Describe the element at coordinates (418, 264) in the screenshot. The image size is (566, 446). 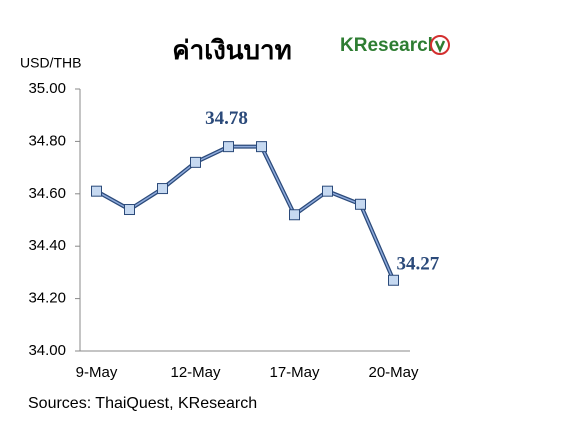
I see `data-label: 34.27` at that location.